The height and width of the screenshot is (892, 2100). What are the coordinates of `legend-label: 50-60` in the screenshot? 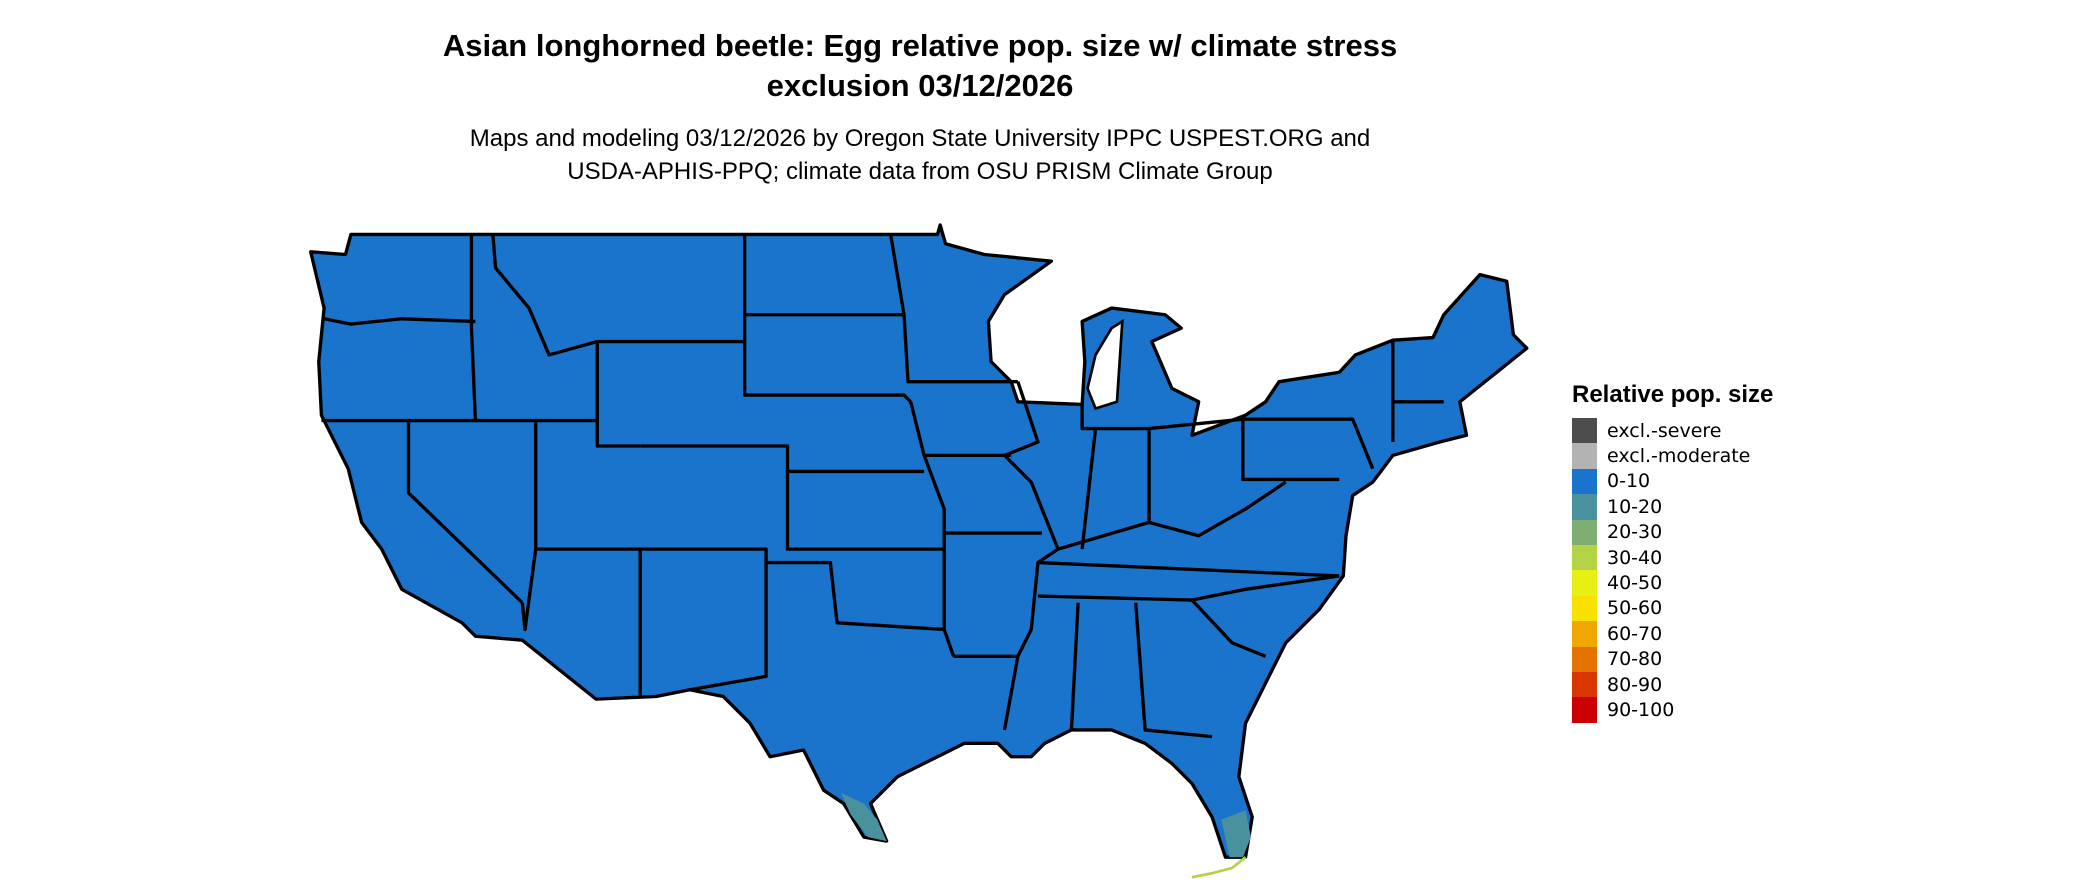 It's located at (1635, 608).